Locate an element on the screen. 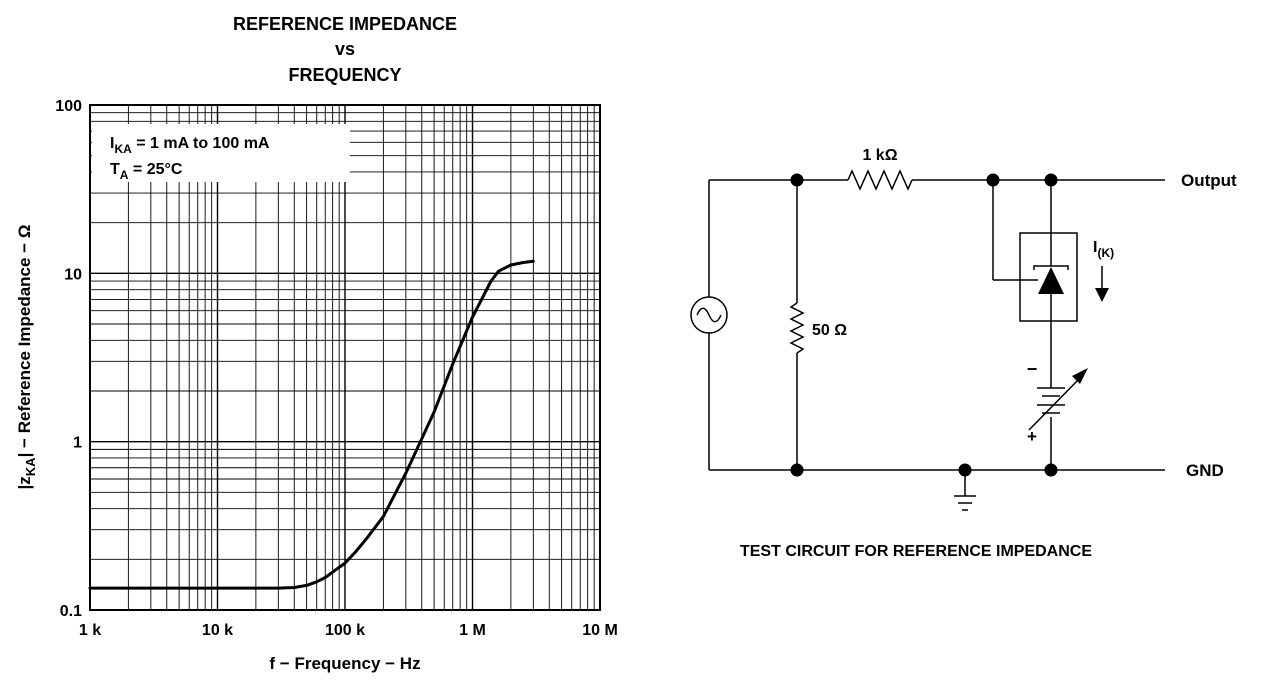 This screenshot has width=1270, height=681. battery-plus-label: + is located at coordinates (1032, 436).